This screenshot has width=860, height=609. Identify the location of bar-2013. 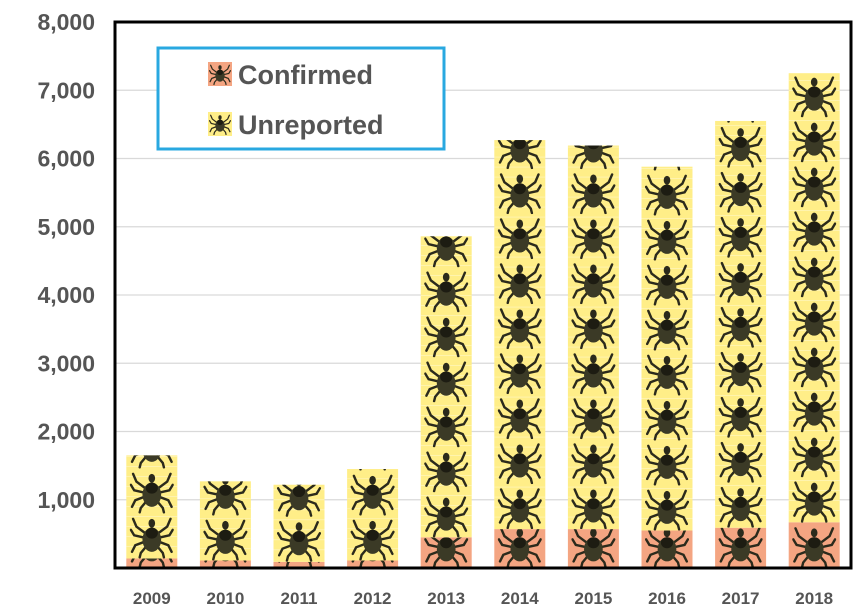
(446, 375).